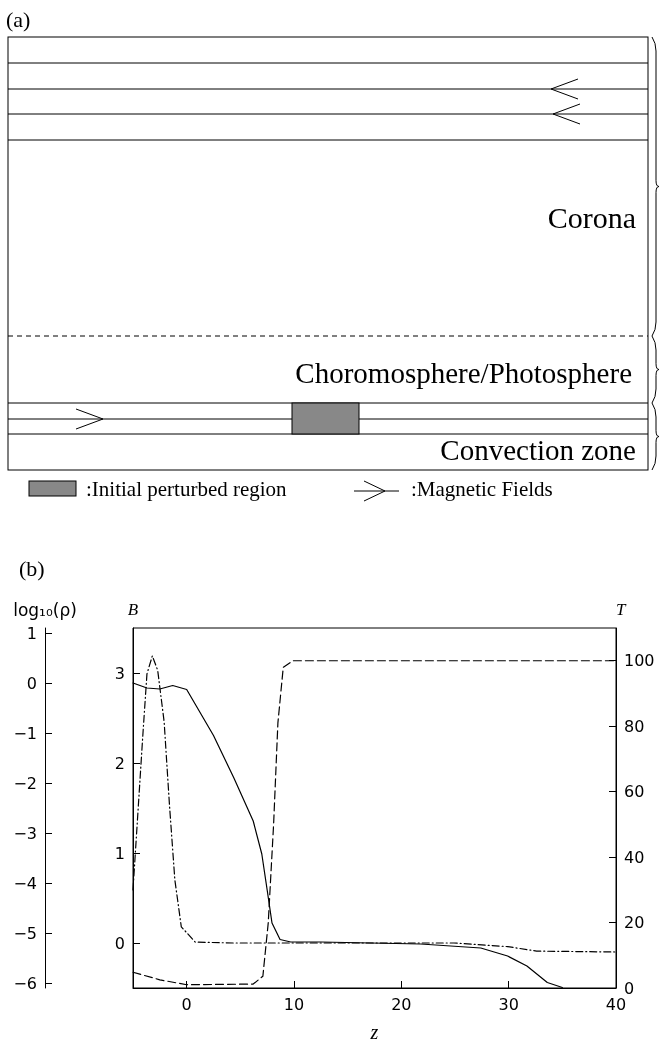 The height and width of the screenshot is (1055, 659). I want to click on y2-tick-label: 0, so click(629, 988).